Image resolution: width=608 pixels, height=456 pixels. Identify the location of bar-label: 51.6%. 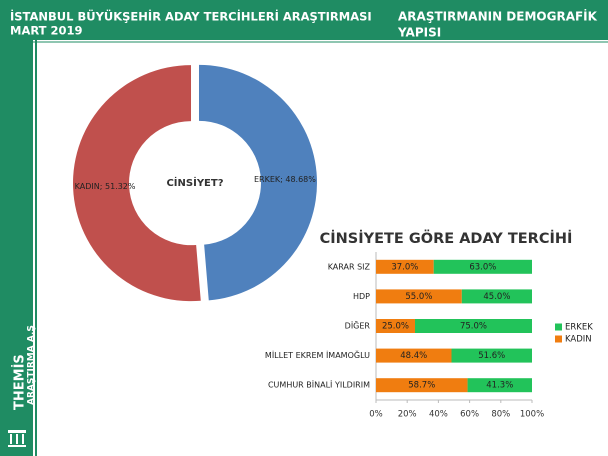
(491, 356).